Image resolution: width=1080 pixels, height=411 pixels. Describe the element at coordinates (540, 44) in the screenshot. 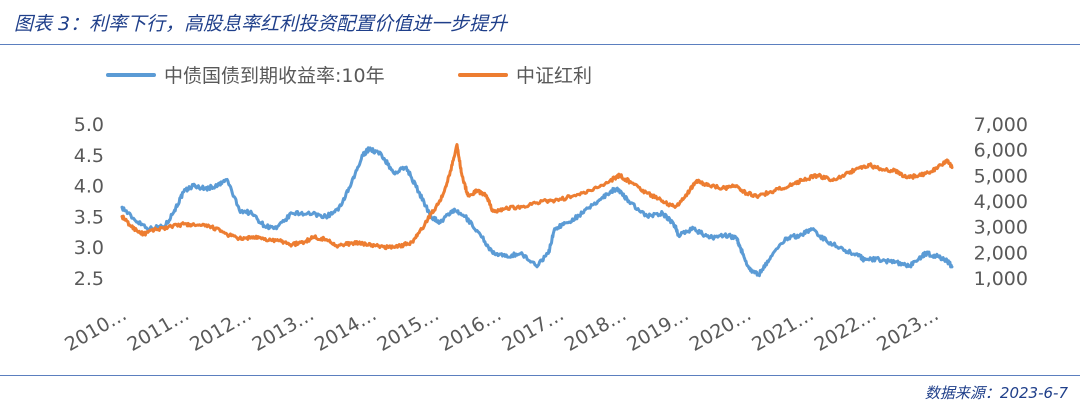

I see `top-divider` at that location.